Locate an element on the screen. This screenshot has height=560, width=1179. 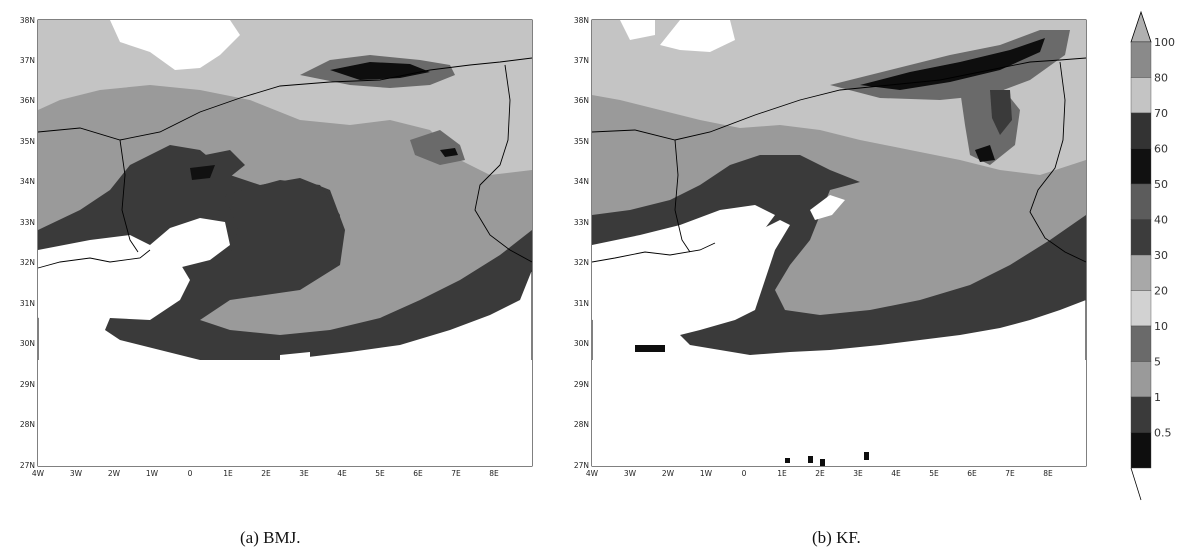
colorbar-top-arrow is located at coordinates (1141, 26).